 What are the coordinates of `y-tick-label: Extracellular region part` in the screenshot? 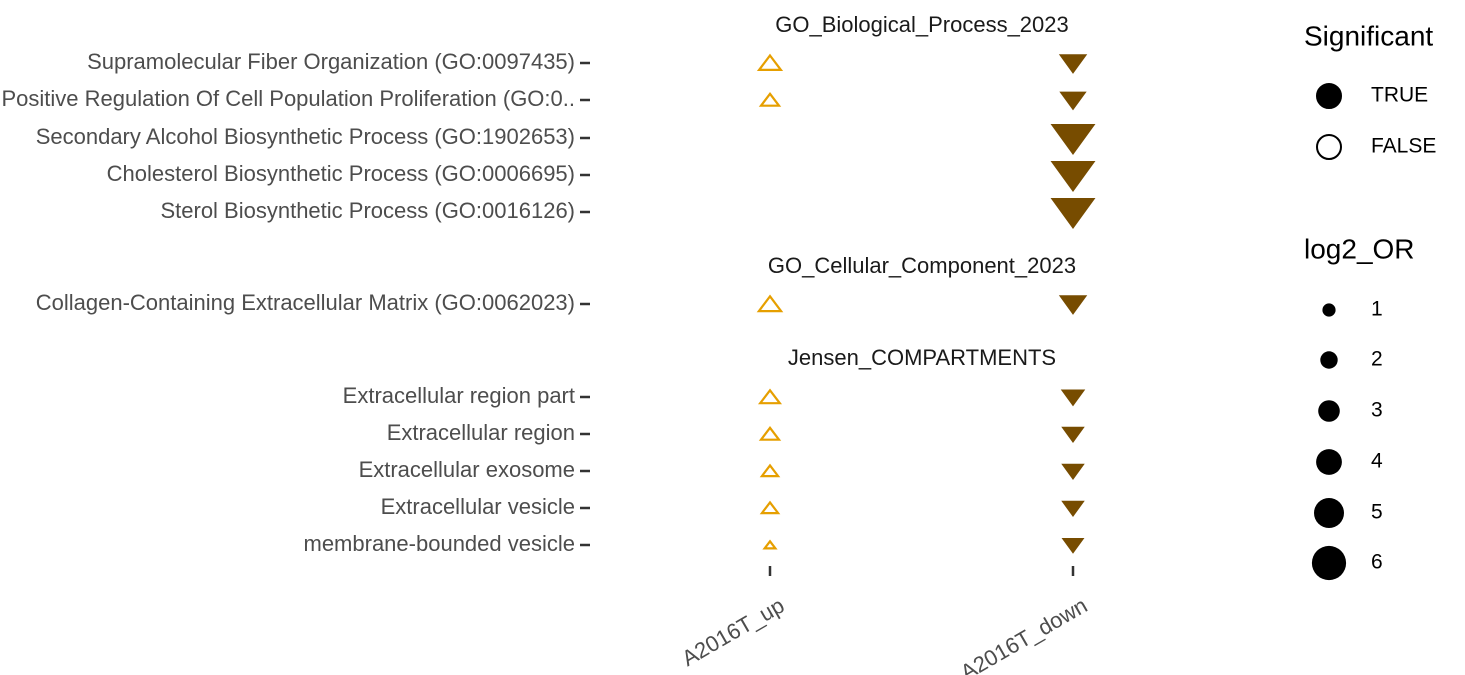 It's located at (459, 395).